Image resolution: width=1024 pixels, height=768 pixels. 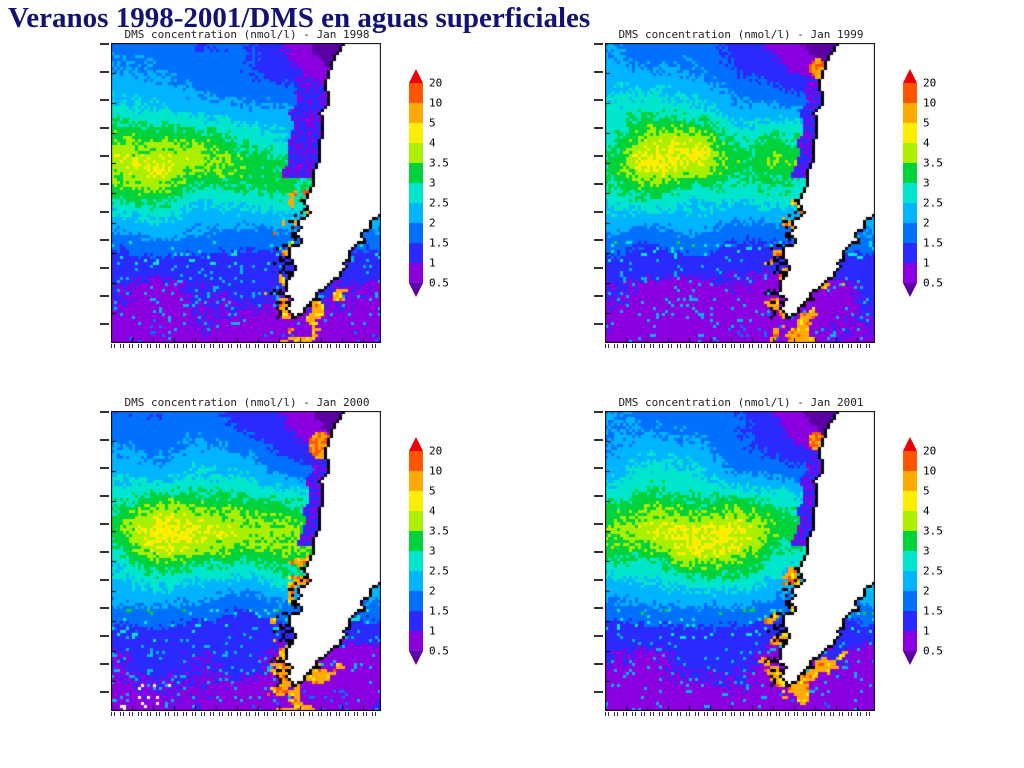 What do you see at coordinates (741, 402) in the screenshot?
I see `panel-title: DMS concentration (nmol/l) - Jan 2001` at bounding box center [741, 402].